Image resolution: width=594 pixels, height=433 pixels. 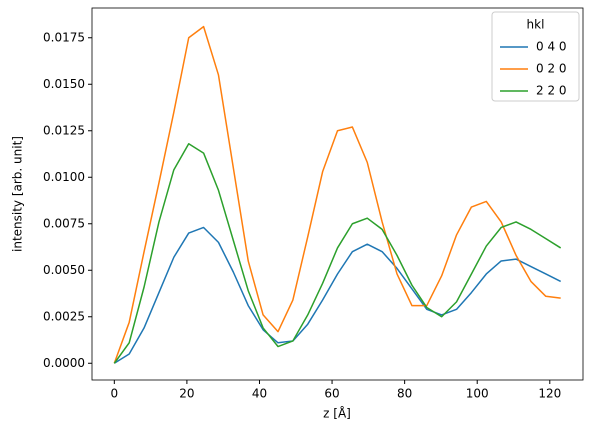 What do you see at coordinates (64, 177) in the screenshot?
I see `y-tick-label: 0.0100` at bounding box center [64, 177].